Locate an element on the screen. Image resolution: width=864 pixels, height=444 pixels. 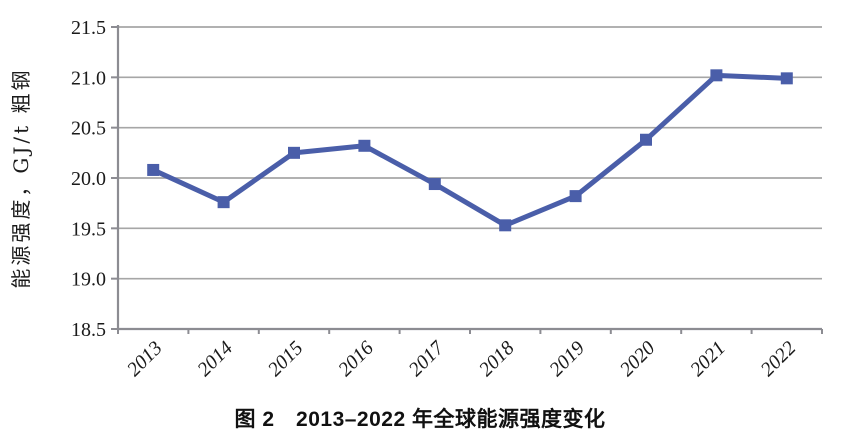
data-point-2019 is located at coordinates (575, 196).